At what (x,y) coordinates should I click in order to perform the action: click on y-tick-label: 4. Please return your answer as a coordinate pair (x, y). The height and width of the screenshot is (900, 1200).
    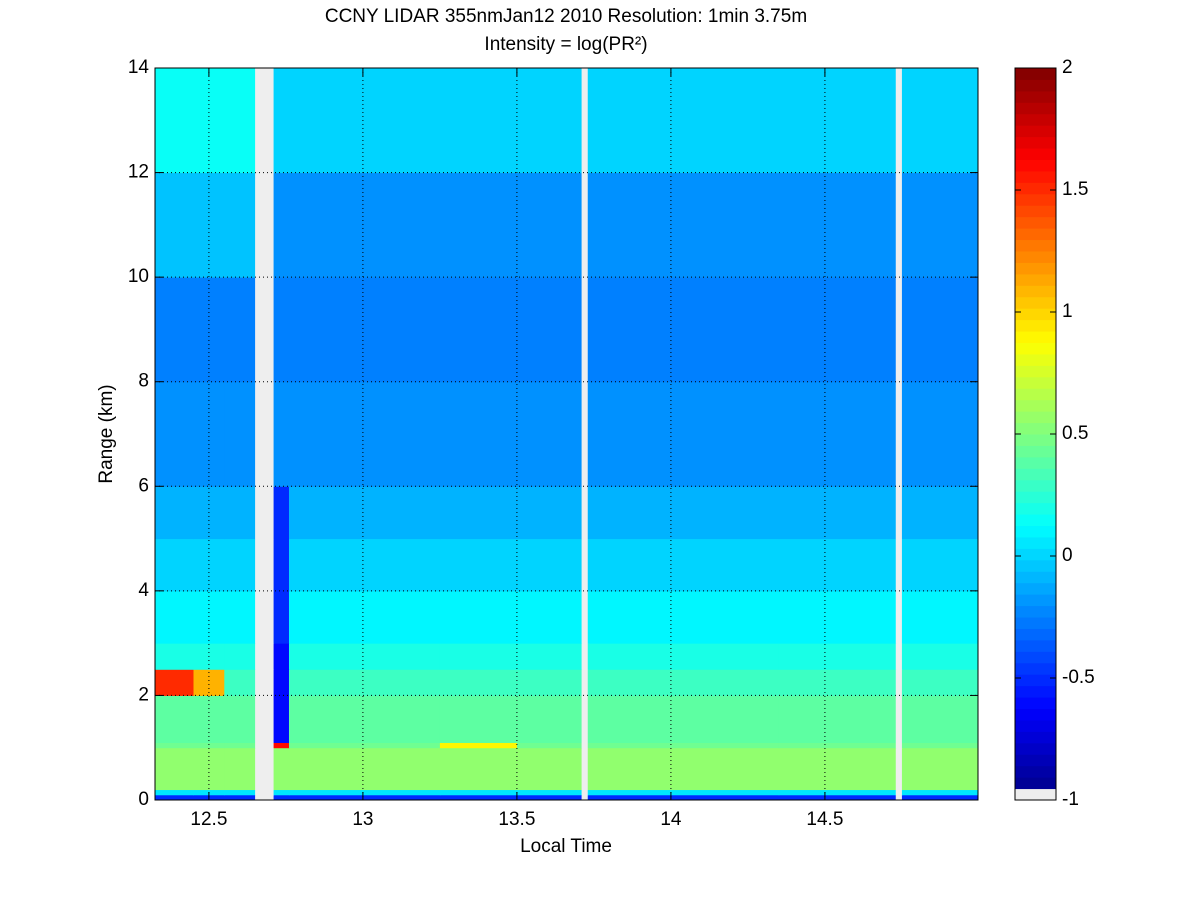
    Looking at the image, I should click on (143, 590).